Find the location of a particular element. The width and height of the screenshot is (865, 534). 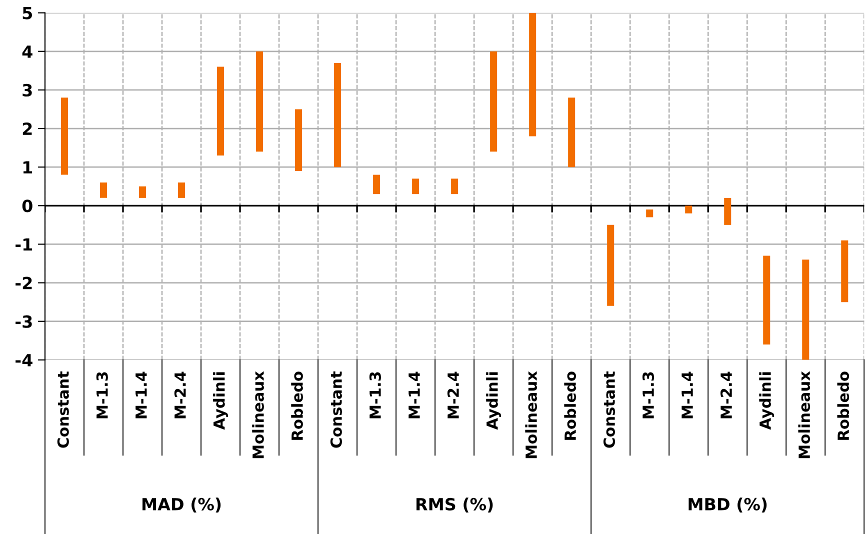

text: RMS (%) is located at coordinates (454, 505).